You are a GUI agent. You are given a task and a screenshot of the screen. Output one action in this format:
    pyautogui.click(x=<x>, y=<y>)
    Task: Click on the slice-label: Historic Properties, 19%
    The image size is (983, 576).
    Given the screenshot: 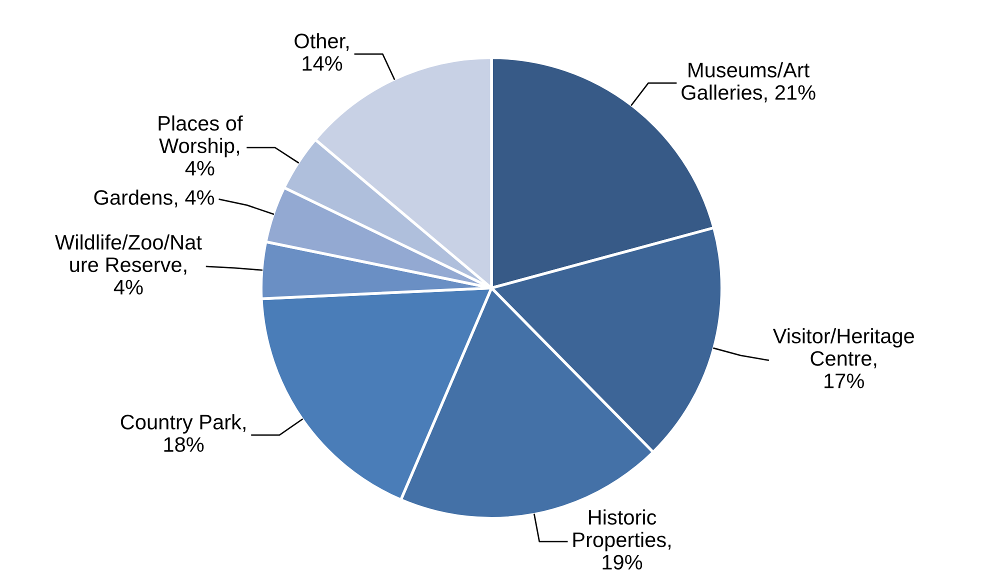 What is the action you would take?
    pyautogui.click(x=622, y=539)
    